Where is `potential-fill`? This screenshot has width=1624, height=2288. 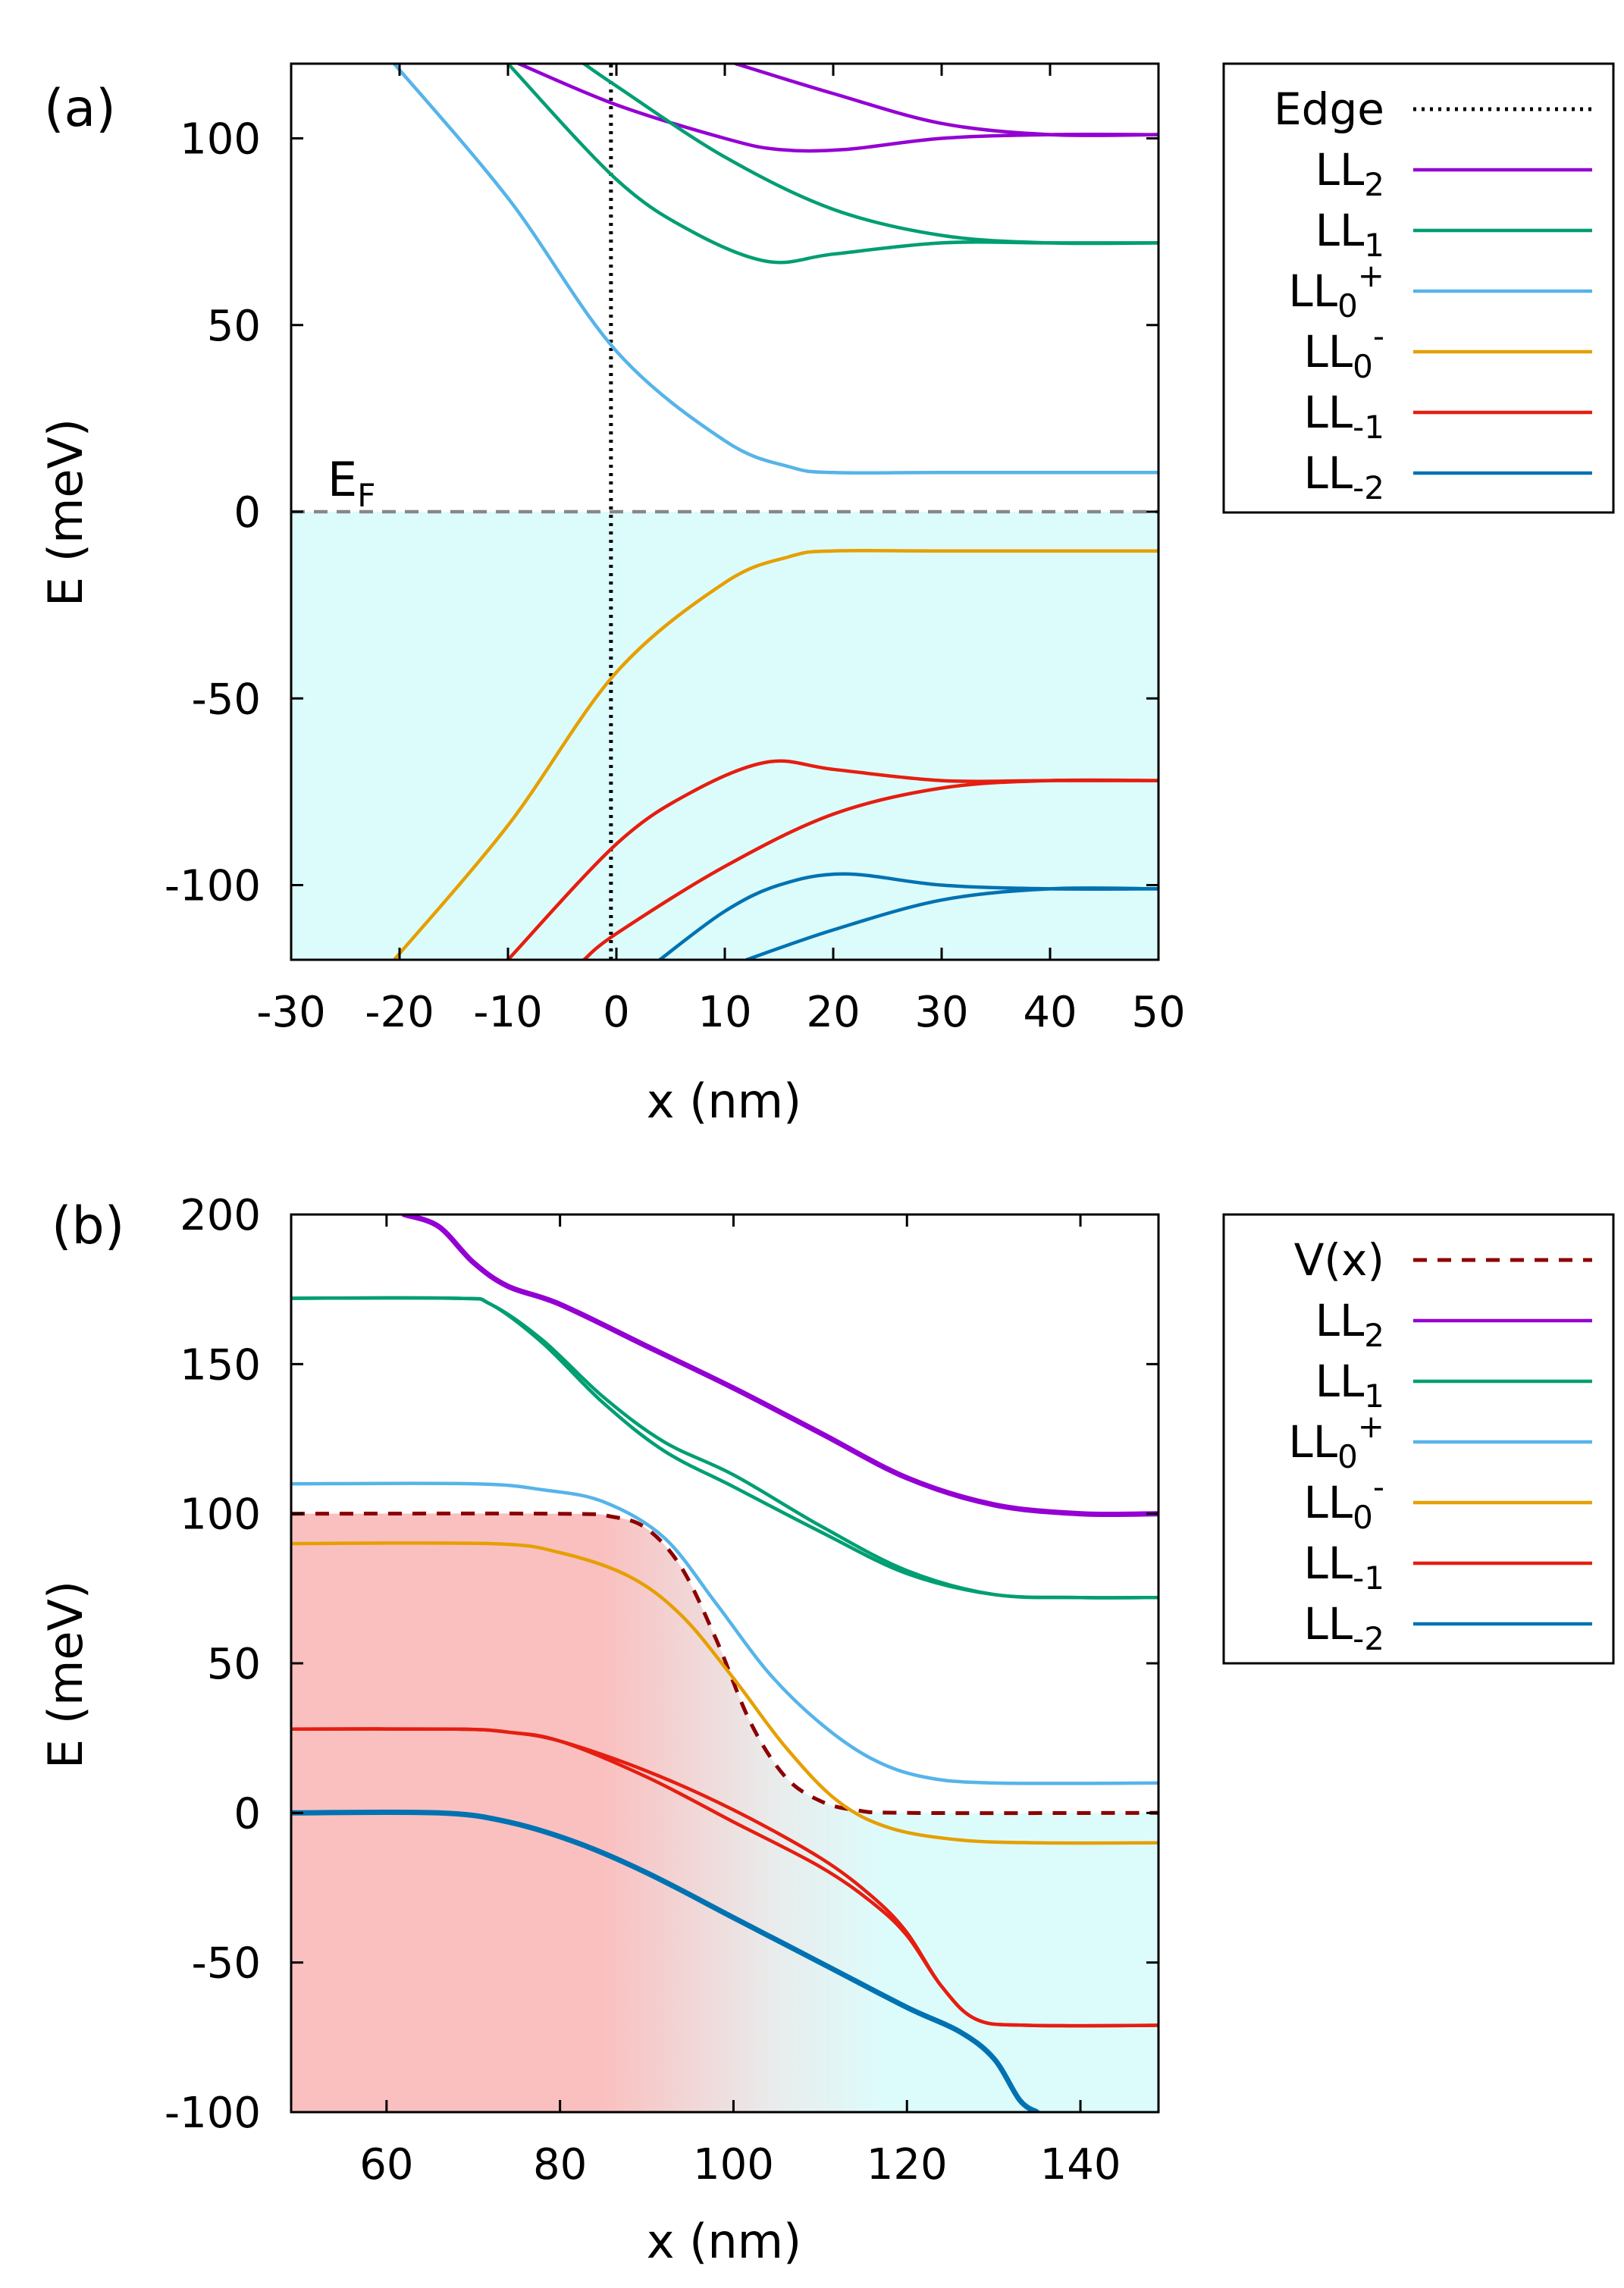
potential-fill is located at coordinates (724, 1812).